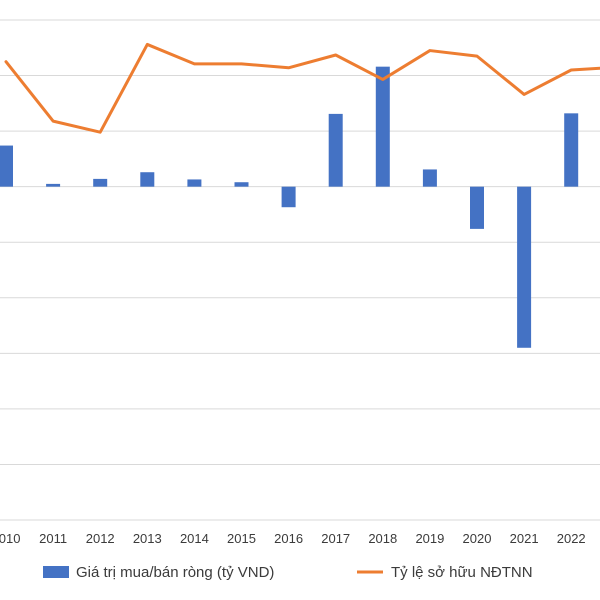 Image resolution: width=600 pixels, height=600 pixels. I want to click on x-tick-2019: 2019, so click(429, 538).